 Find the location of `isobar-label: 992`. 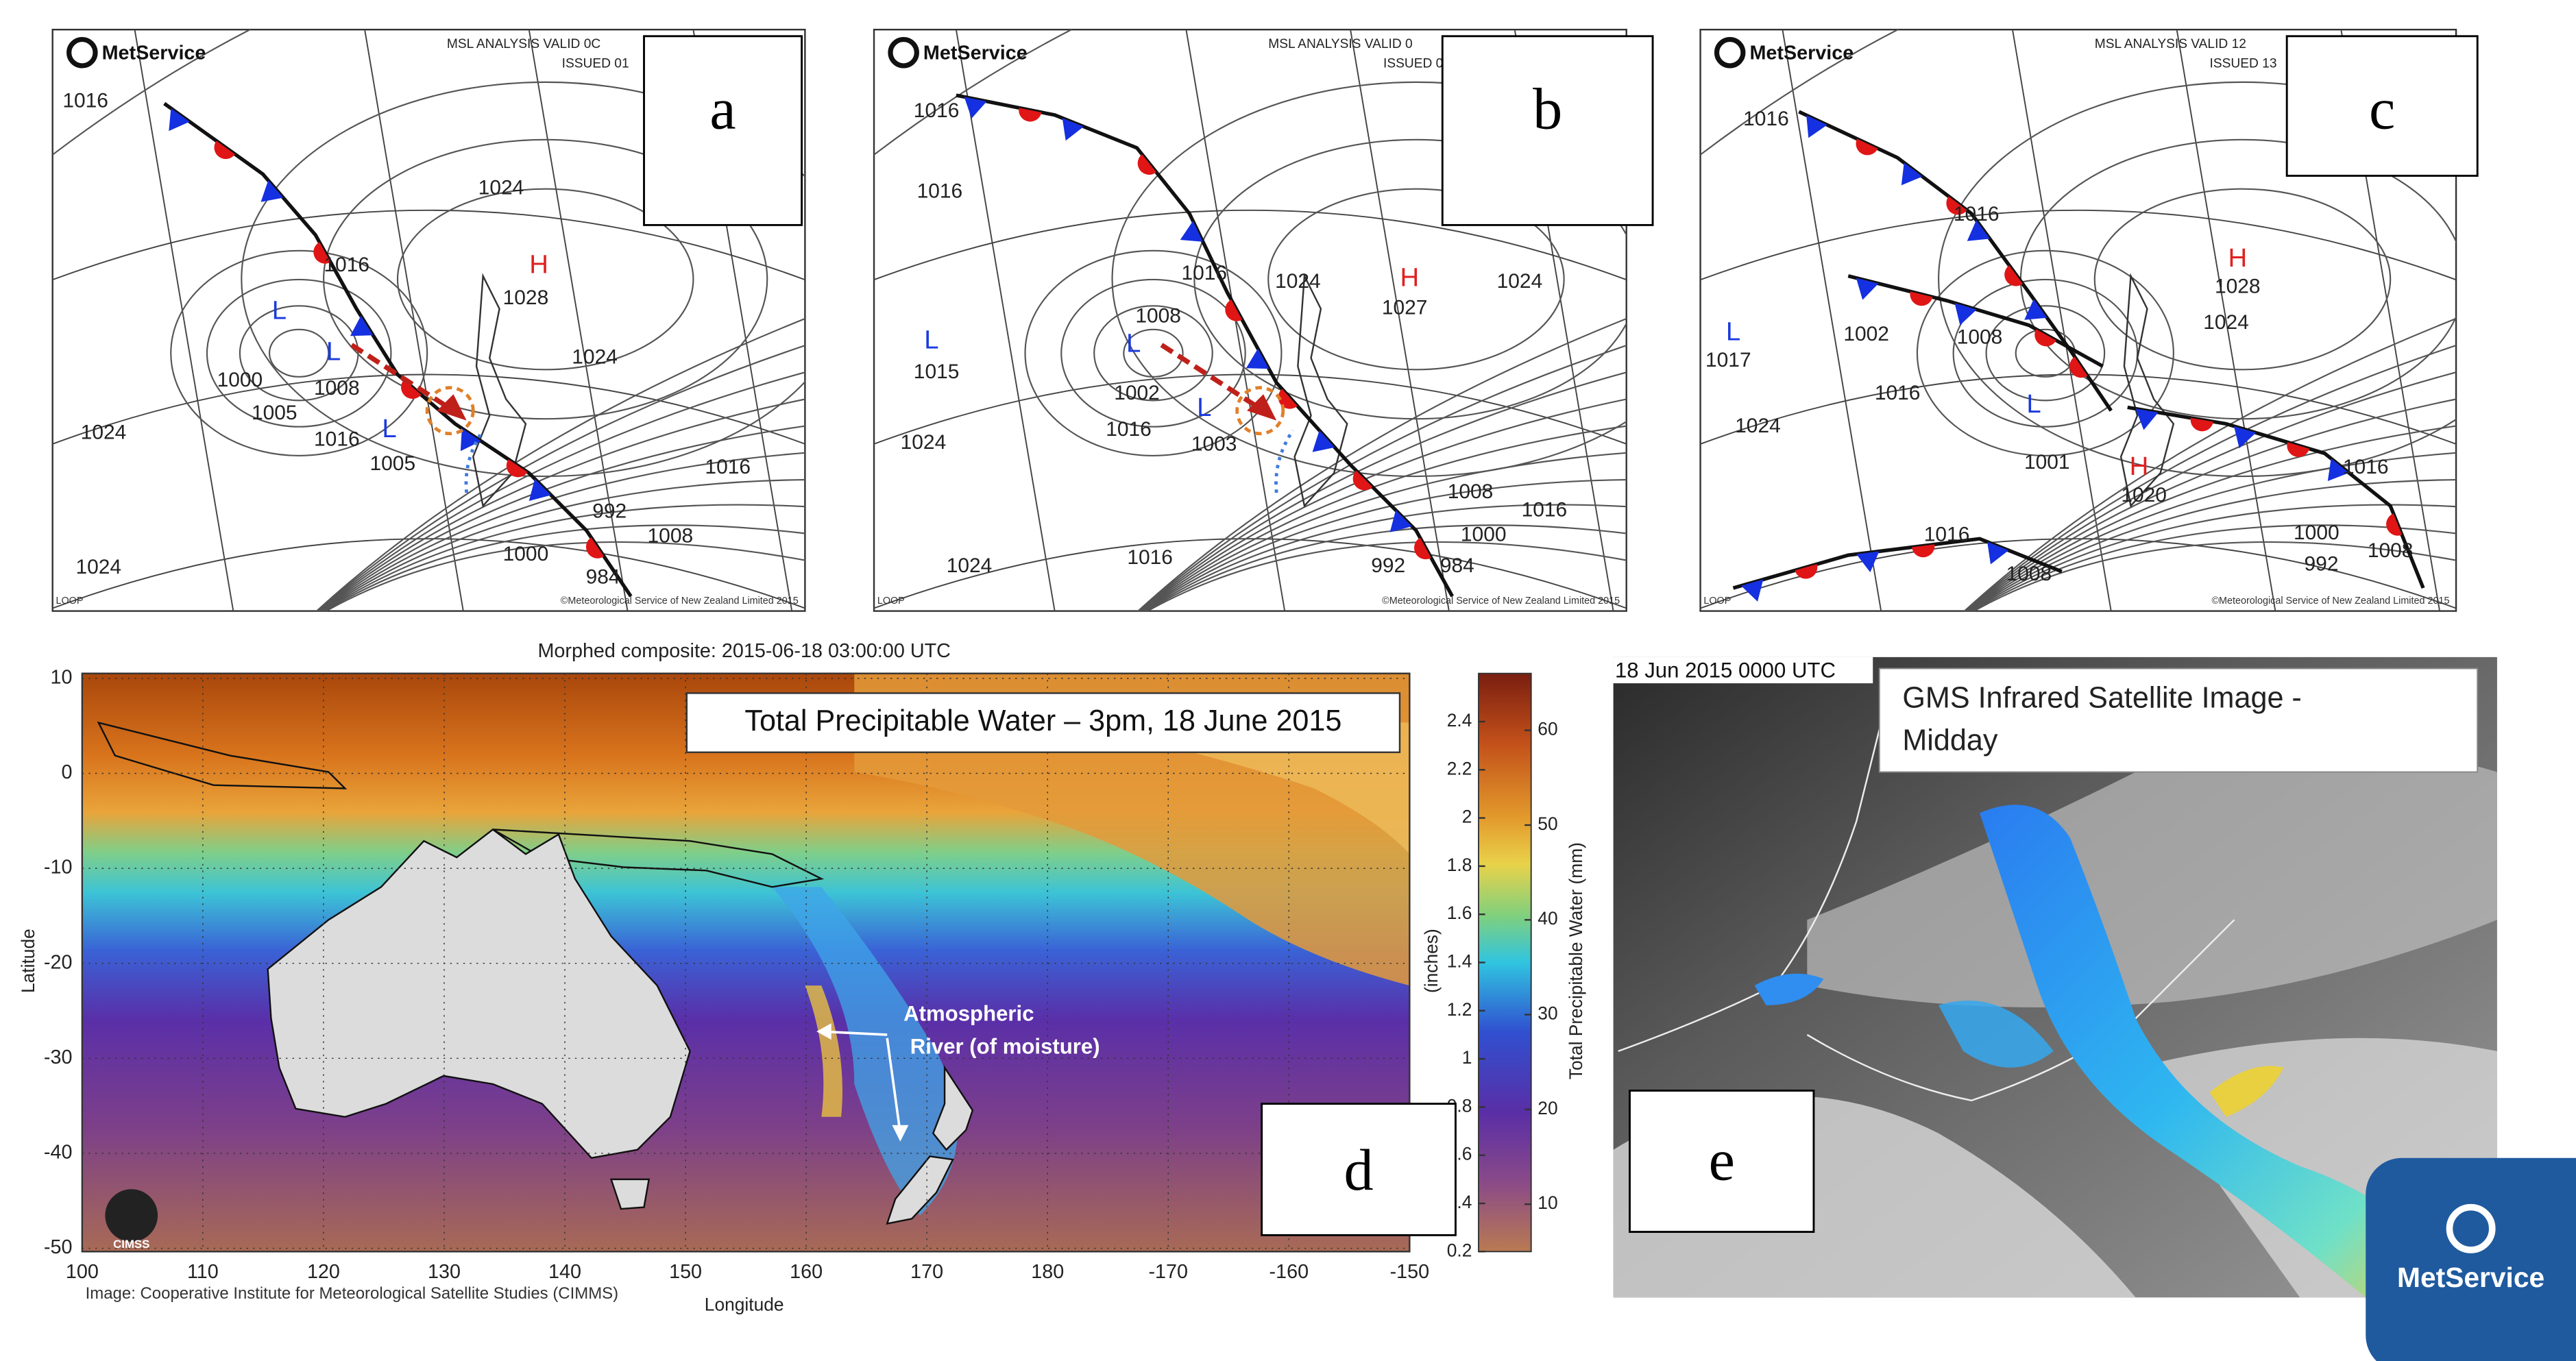

isobar-label: 992 is located at coordinates (609, 512).